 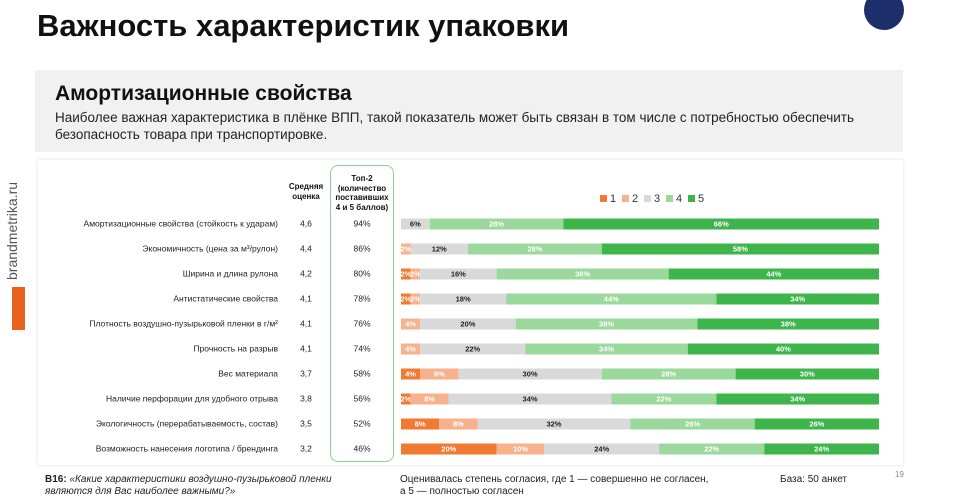 What do you see at coordinates (225, 298) in the screenshot?
I see `row-label: Антистатические свойства` at bounding box center [225, 298].